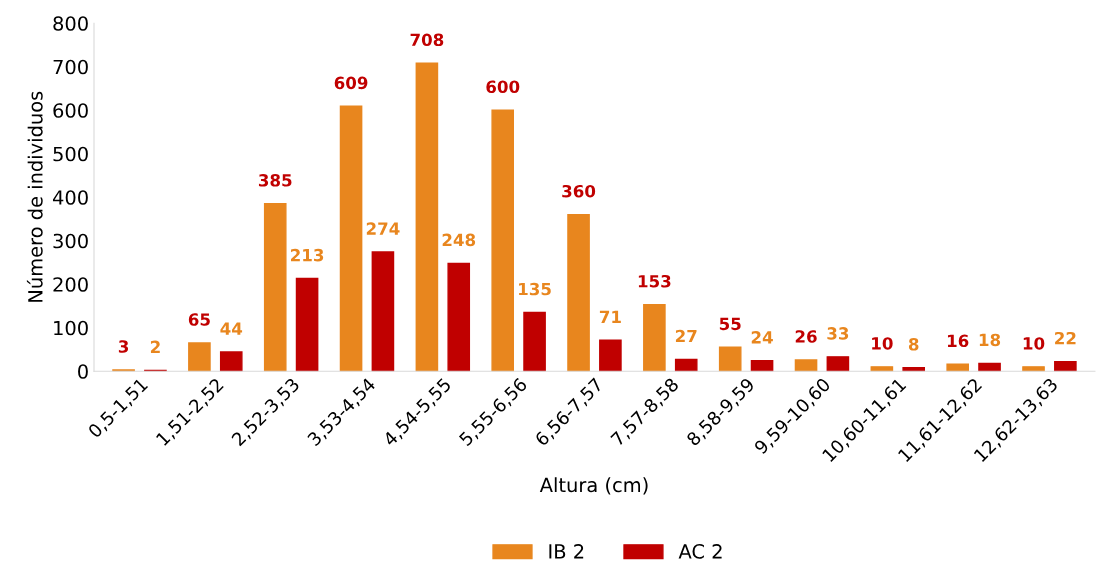 This screenshot has width=1106, height=580. I want to click on data-label: 248, so click(459, 240).